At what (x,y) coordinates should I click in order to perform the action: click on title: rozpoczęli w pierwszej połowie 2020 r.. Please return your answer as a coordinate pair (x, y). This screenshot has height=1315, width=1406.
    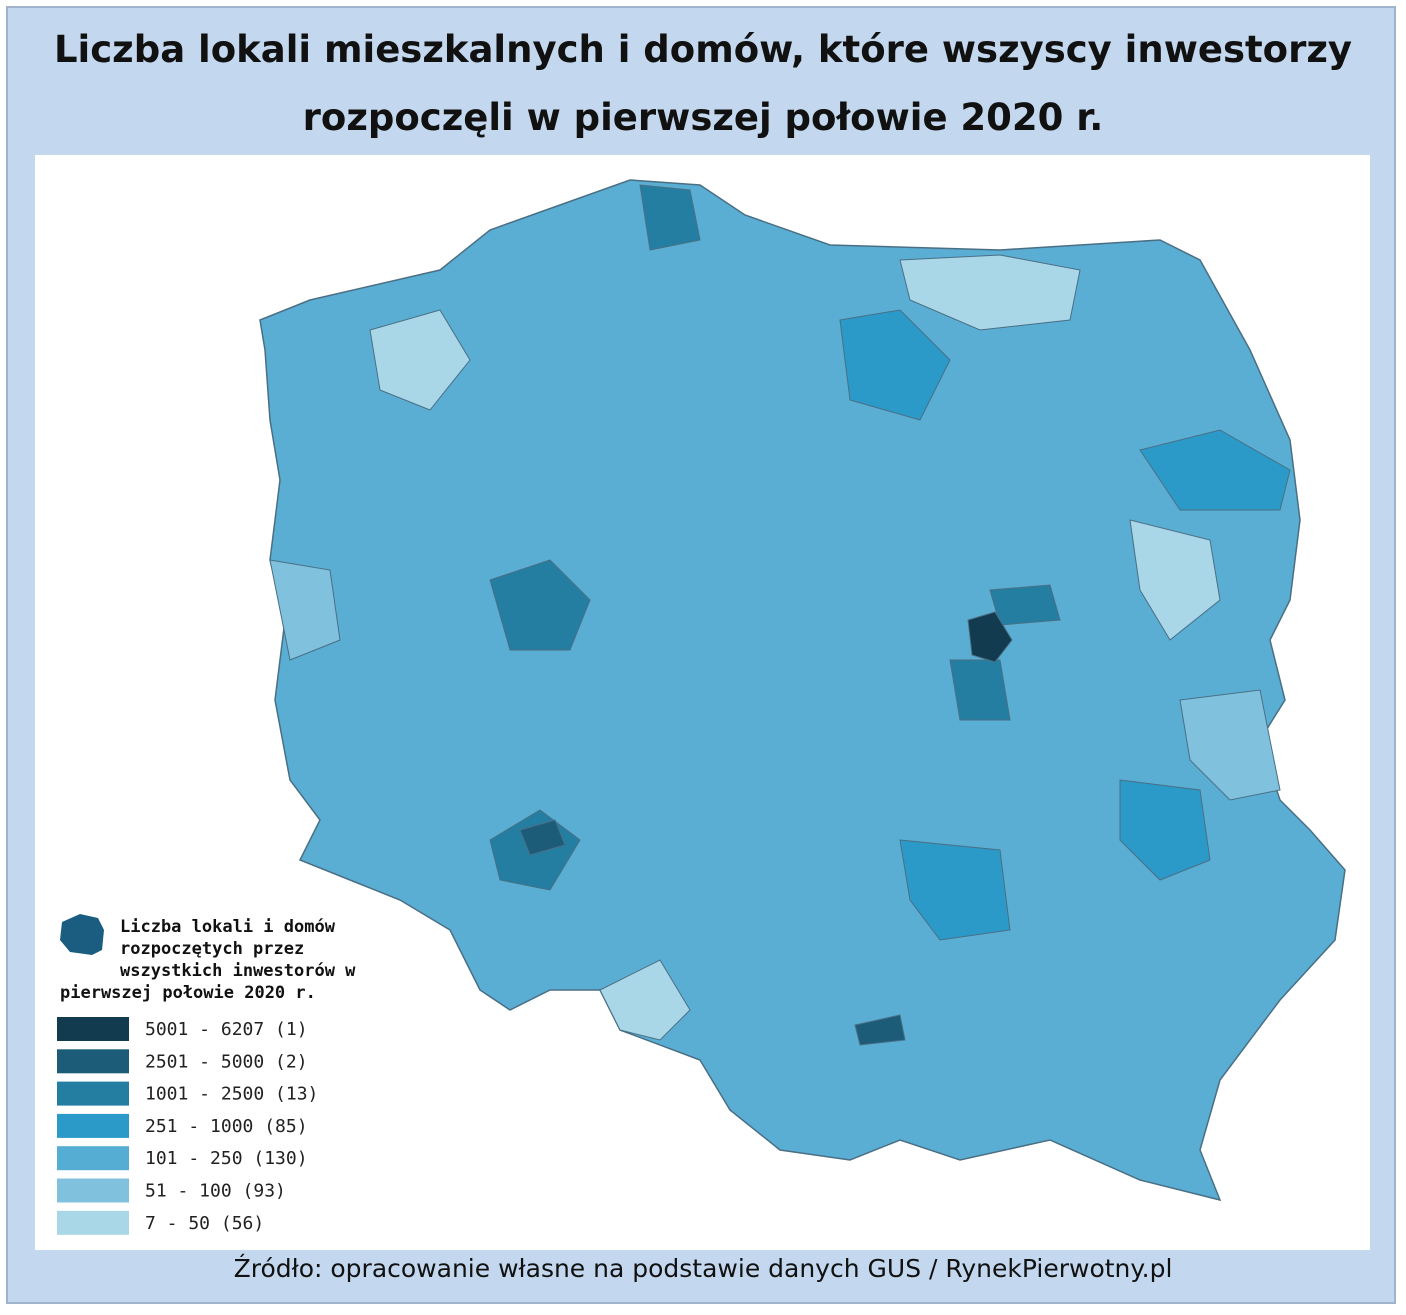
    Looking at the image, I should click on (703, 117).